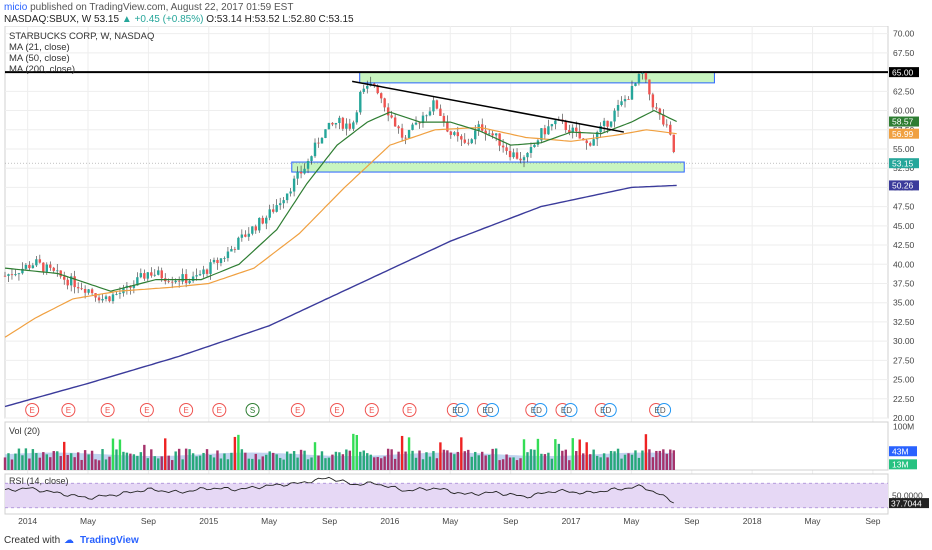  What do you see at coordinates (16, 7) in the screenshot?
I see `author-link: micio` at bounding box center [16, 7].